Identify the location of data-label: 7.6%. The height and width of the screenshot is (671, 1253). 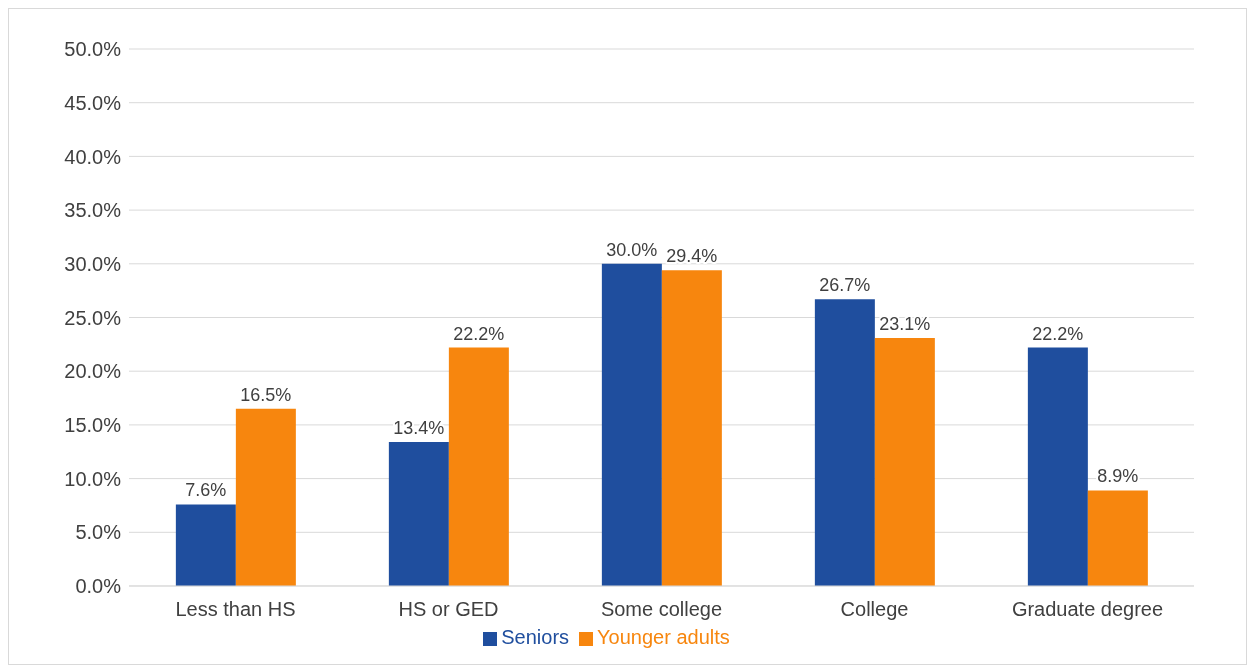
(206, 490).